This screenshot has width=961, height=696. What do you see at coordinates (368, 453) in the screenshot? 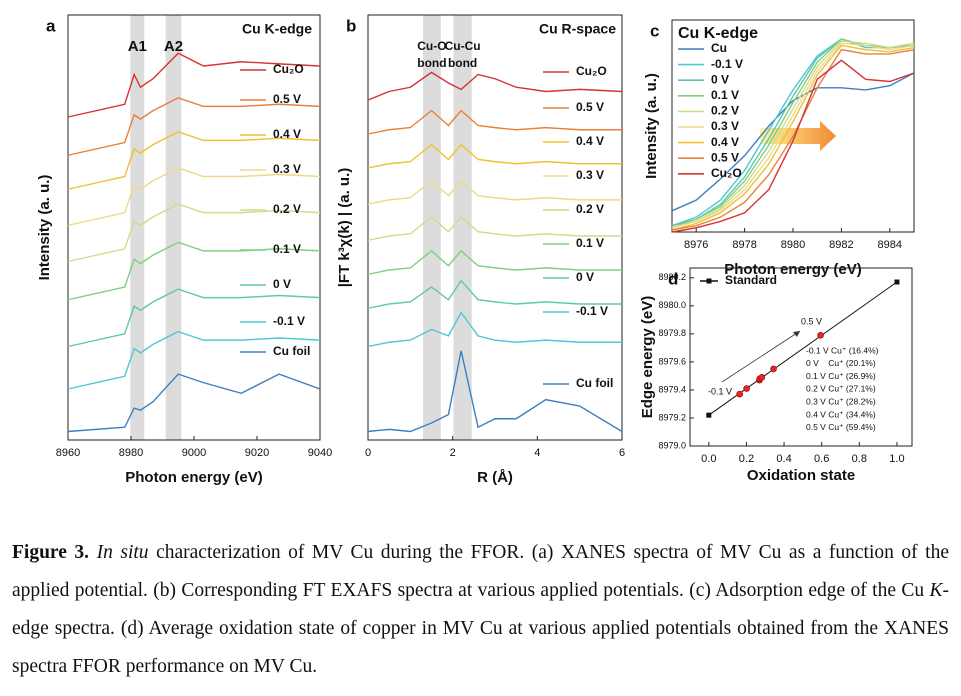
I see `x-tick-label: 0` at bounding box center [368, 453].